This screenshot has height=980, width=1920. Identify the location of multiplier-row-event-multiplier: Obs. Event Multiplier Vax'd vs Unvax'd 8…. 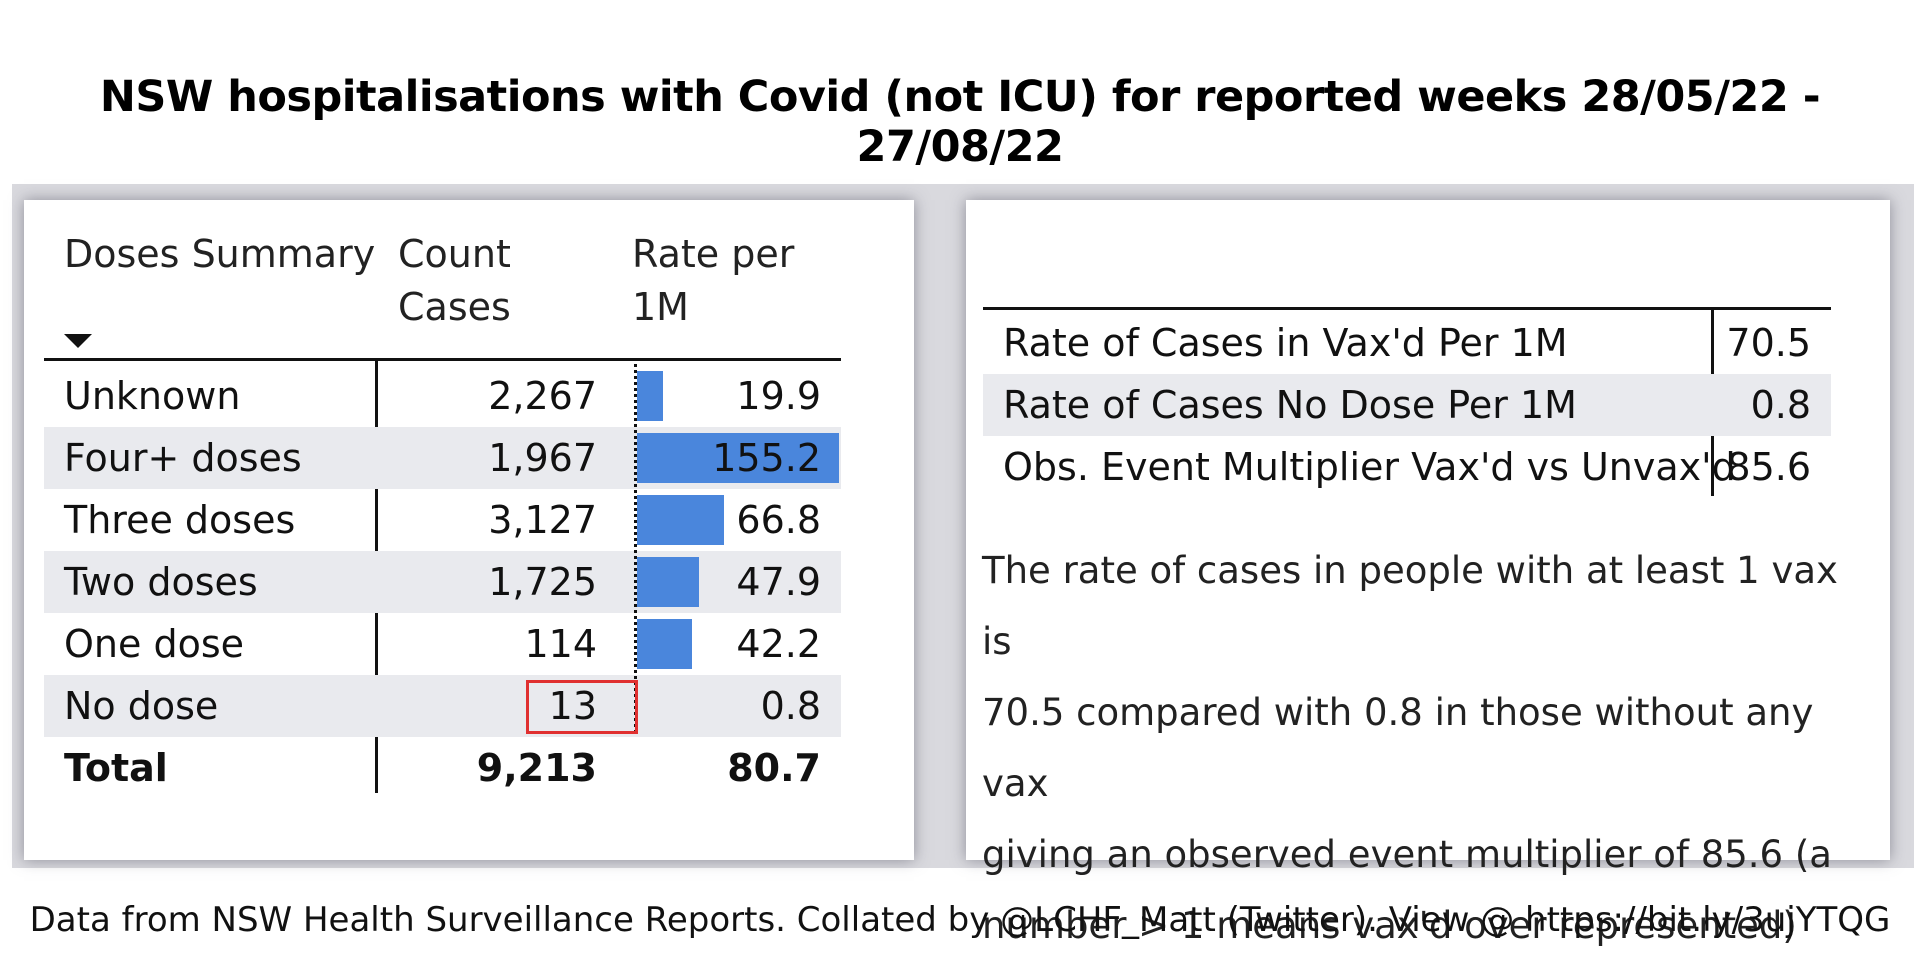
(1407, 467).